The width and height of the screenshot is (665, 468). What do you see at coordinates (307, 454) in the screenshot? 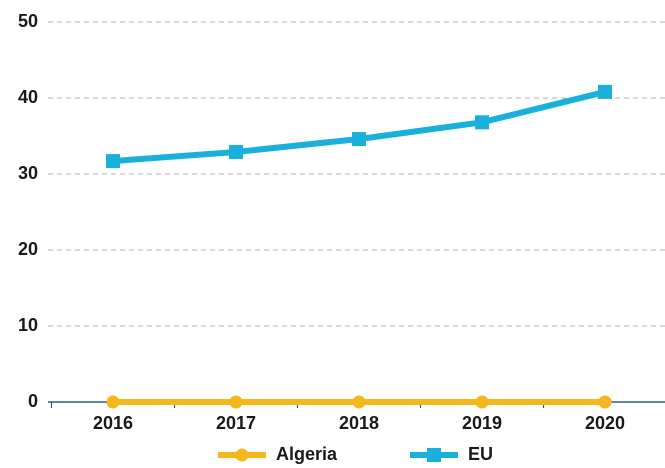
I see `legend-label: Algeria` at bounding box center [307, 454].